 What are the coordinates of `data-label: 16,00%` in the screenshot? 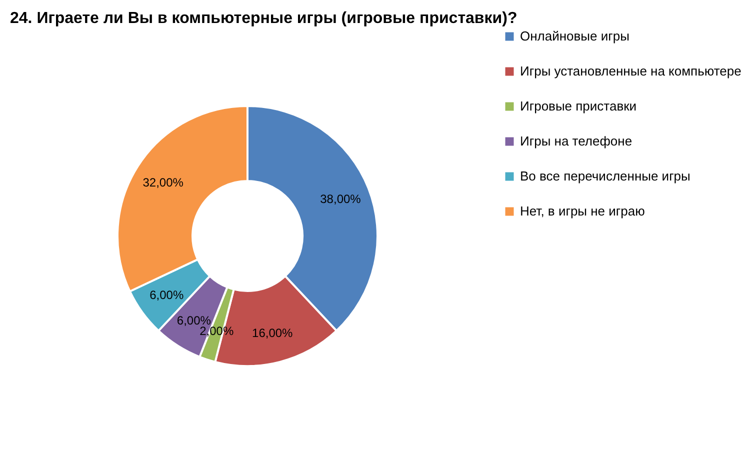 It's located at (273, 333).